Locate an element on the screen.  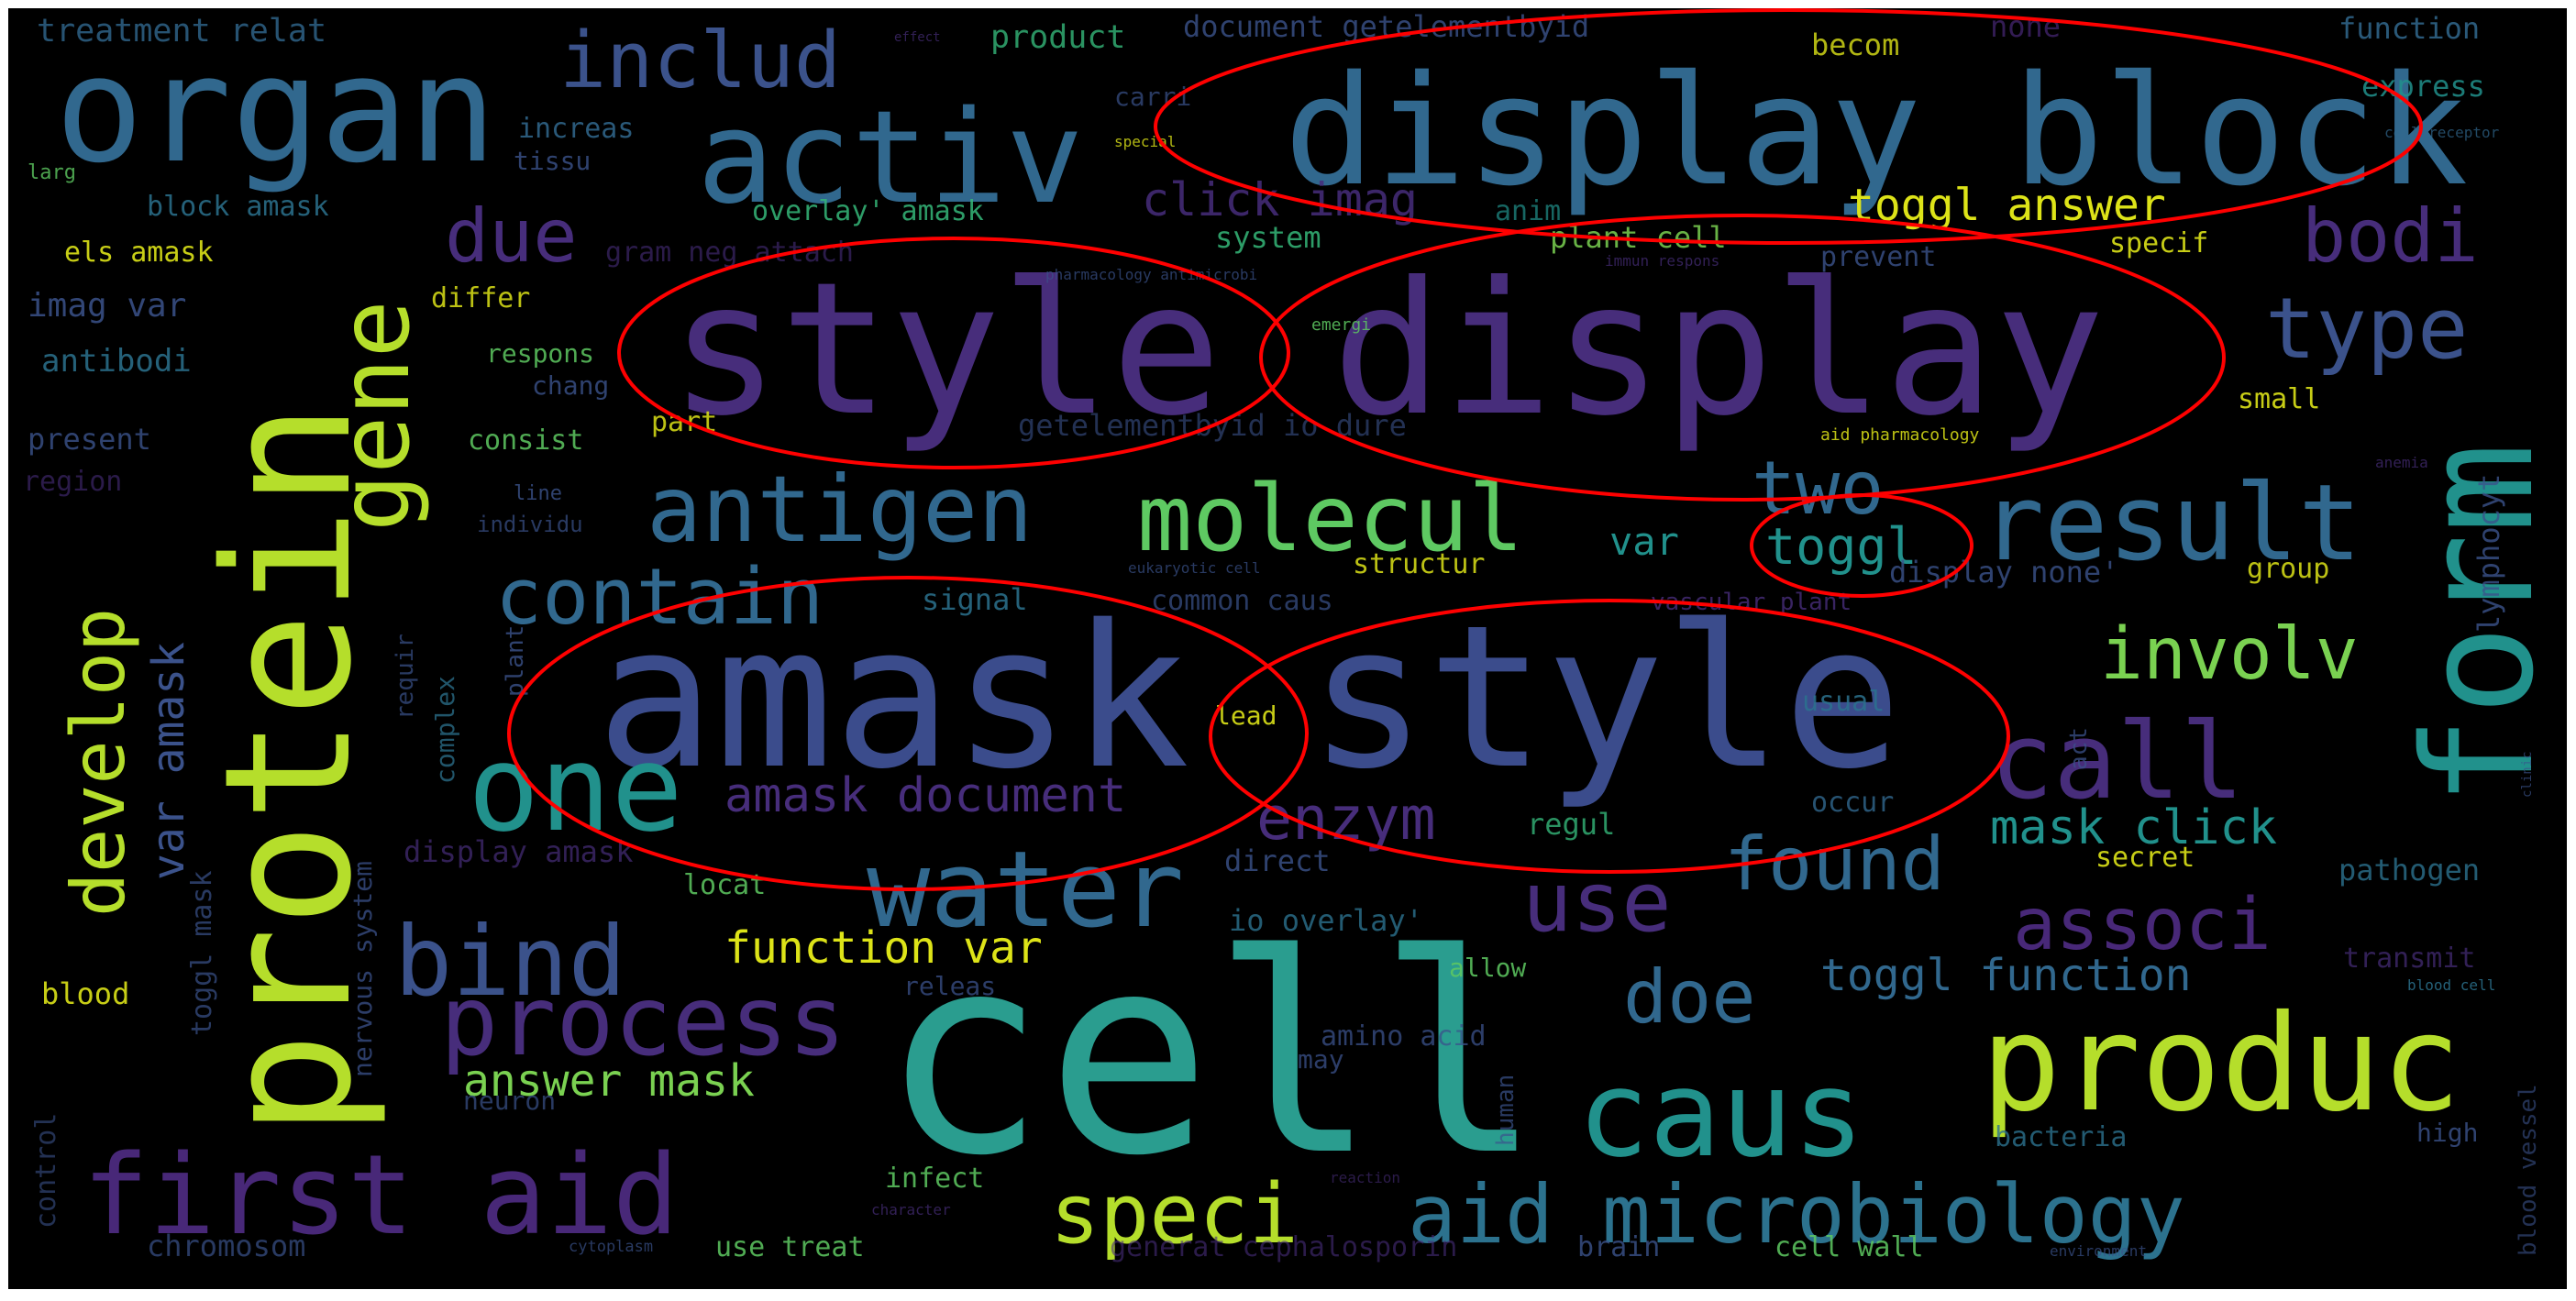
cloud-word: amask style is located at coordinates (1249, 697).